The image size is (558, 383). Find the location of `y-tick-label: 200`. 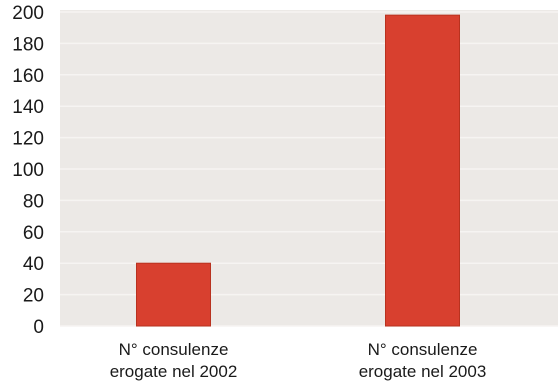

y-tick-label: 200 is located at coordinates (28, 13).